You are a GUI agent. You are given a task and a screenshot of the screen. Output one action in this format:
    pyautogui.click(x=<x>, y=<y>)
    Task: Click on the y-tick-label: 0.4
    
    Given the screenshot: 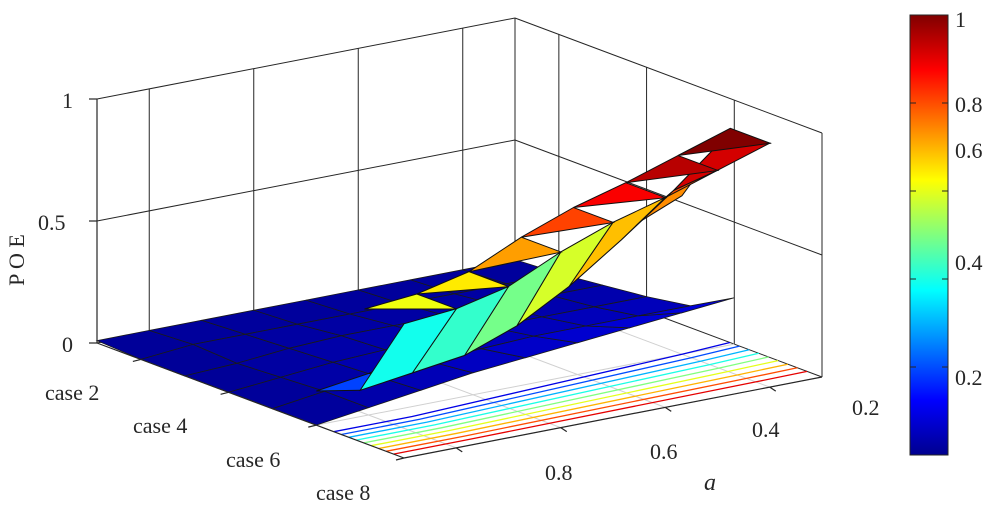 What is the action you would take?
    pyautogui.click(x=766, y=429)
    